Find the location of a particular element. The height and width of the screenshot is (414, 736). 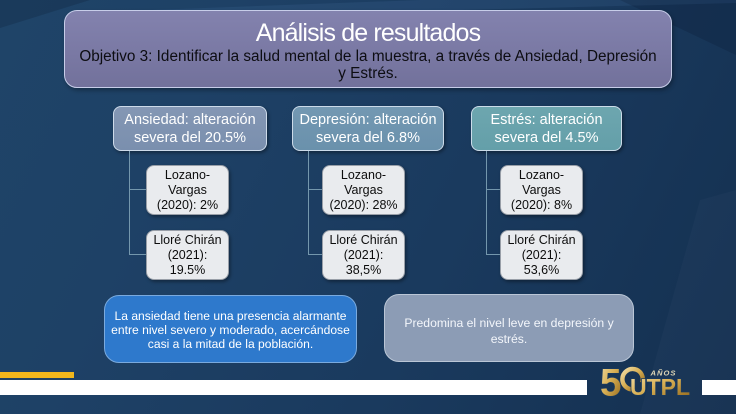

svg-text: 5 is located at coordinates (610, 382).